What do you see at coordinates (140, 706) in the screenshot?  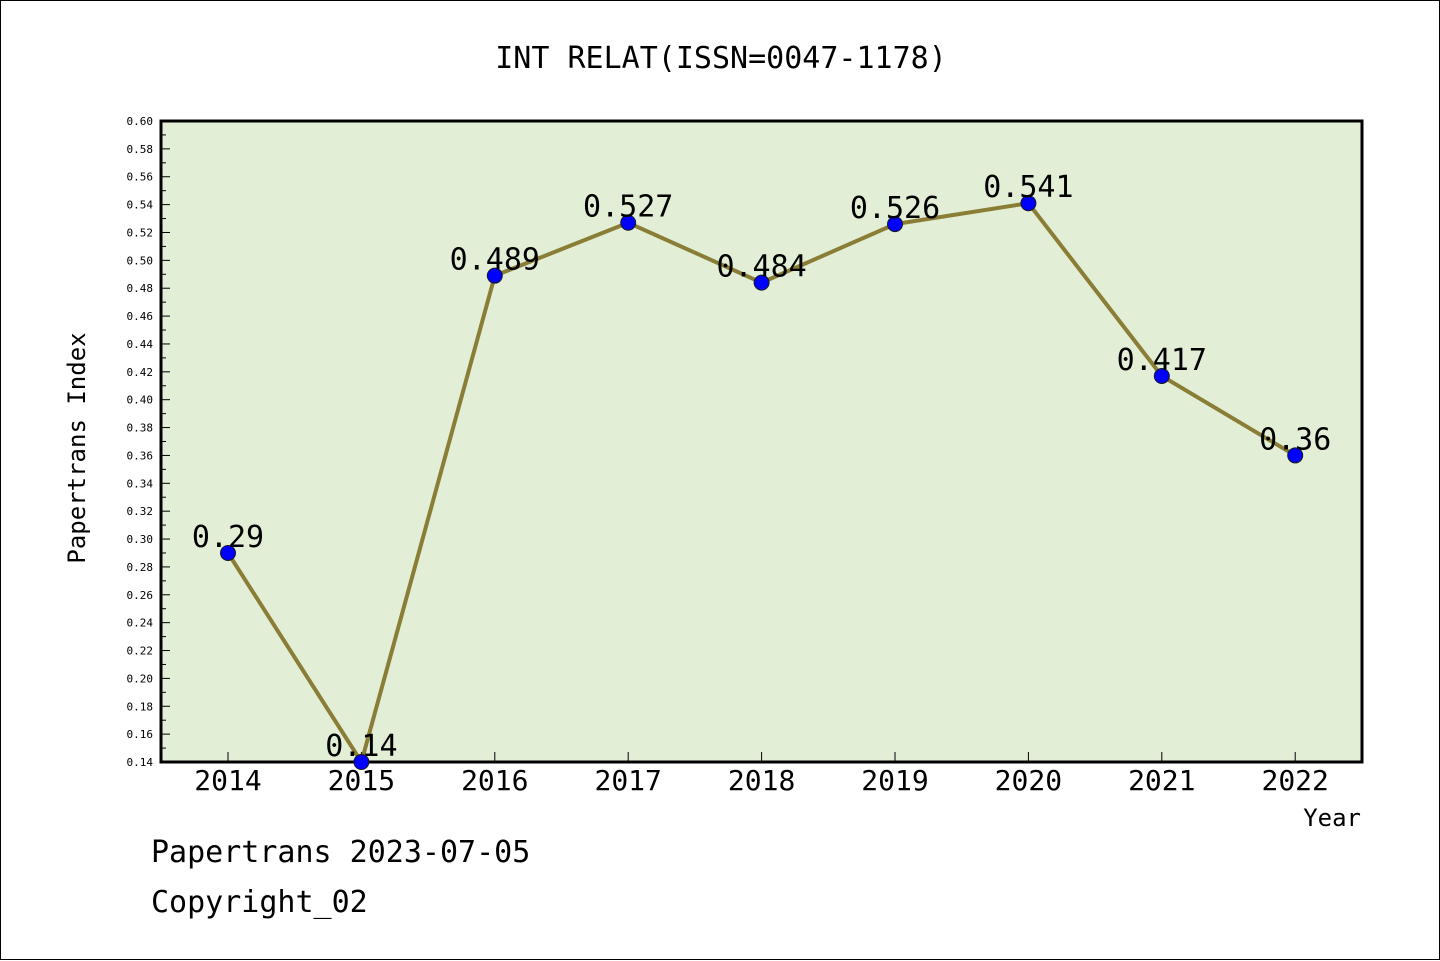 I see `y-tick-label: 0.18` at bounding box center [140, 706].